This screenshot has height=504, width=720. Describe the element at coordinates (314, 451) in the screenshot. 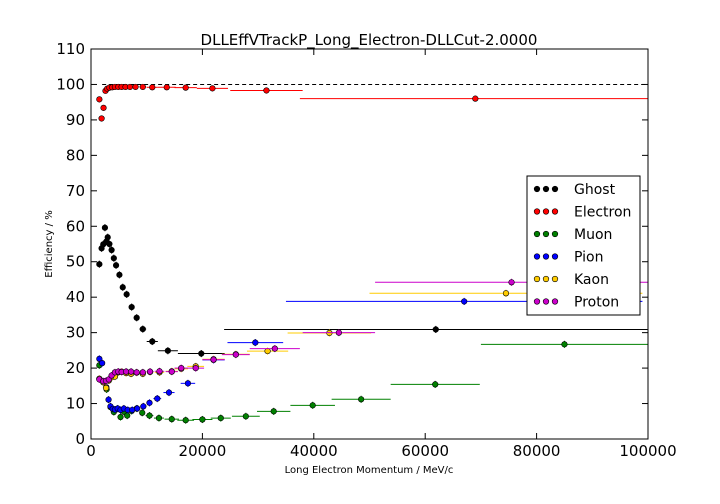

I see `x-tick-label: 40000` at that location.